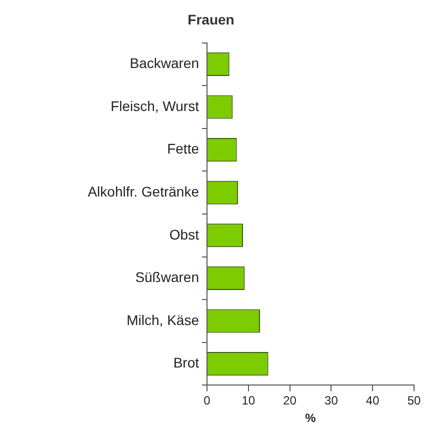  What do you see at coordinates (167, 277) in the screenshot?
I see `y-tick-label: Süßwaren` at bounding box center [167, 277].